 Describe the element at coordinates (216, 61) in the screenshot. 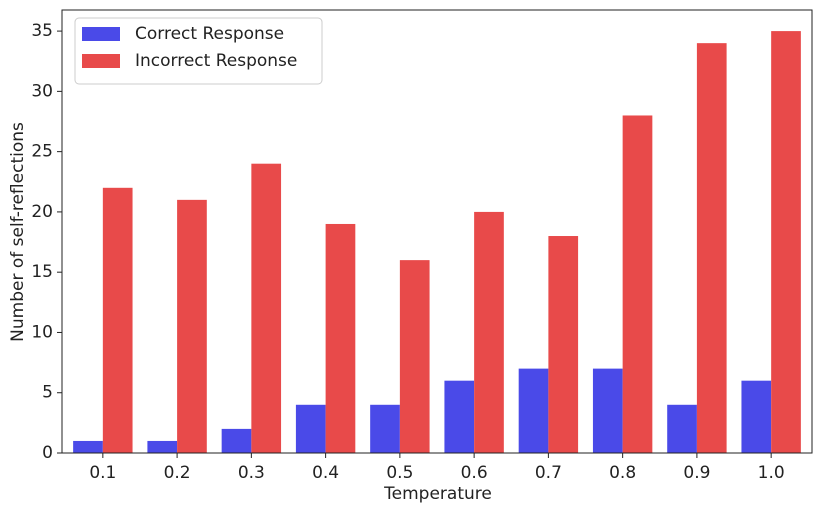

I see `legend-label: Incorrect Response` at that location.